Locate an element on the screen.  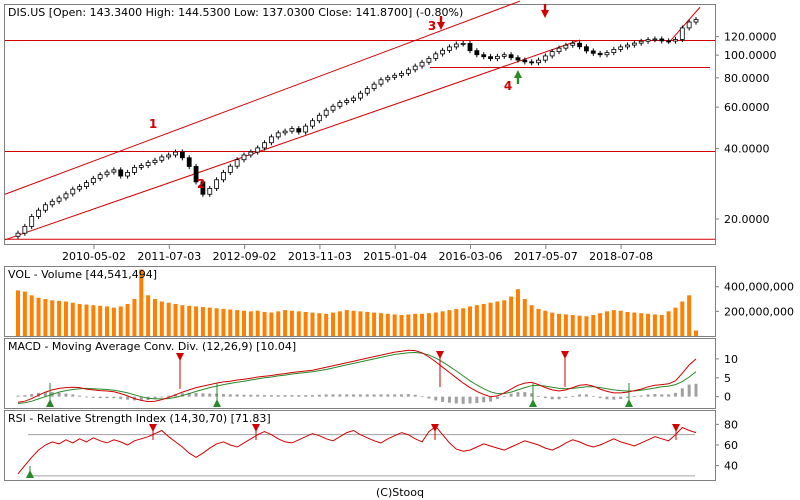
recent-trend-line is located at coordinates (684, 25).